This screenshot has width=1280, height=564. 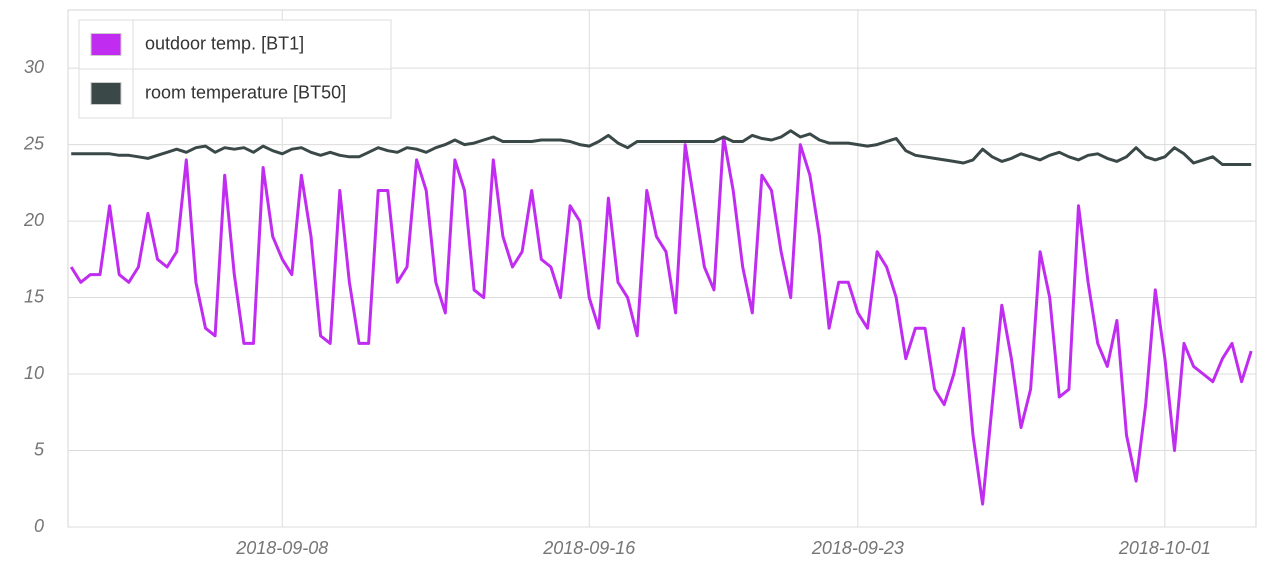 I want to click on x-tick-label: 2018-09-08, so click(x=281, y=548).